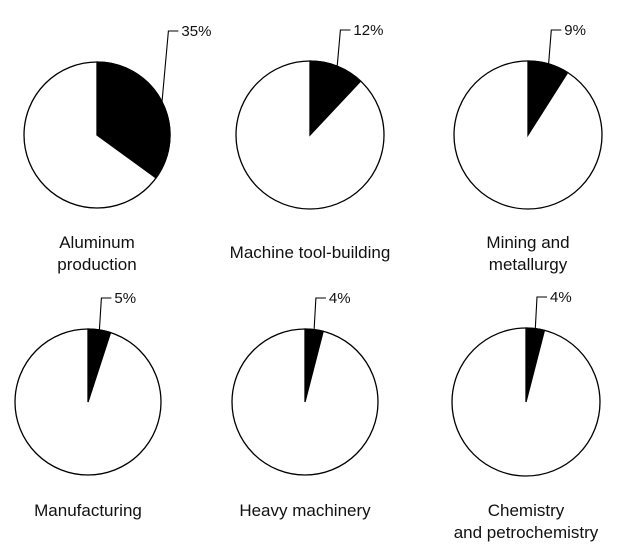 This screenshot has width=631, height=555. Describe the element at coordinates (117, 148) in the screenshot. I see `pie-1: 35% Aluminum production` at that location.